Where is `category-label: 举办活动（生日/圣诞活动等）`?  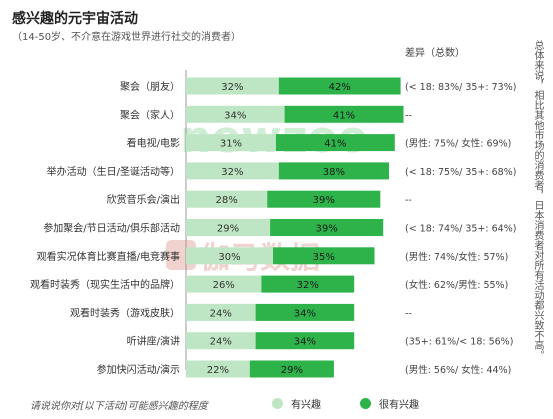
category-label: 举办活动（生日/圣诞活动等） is located at coordinates (113, 171).